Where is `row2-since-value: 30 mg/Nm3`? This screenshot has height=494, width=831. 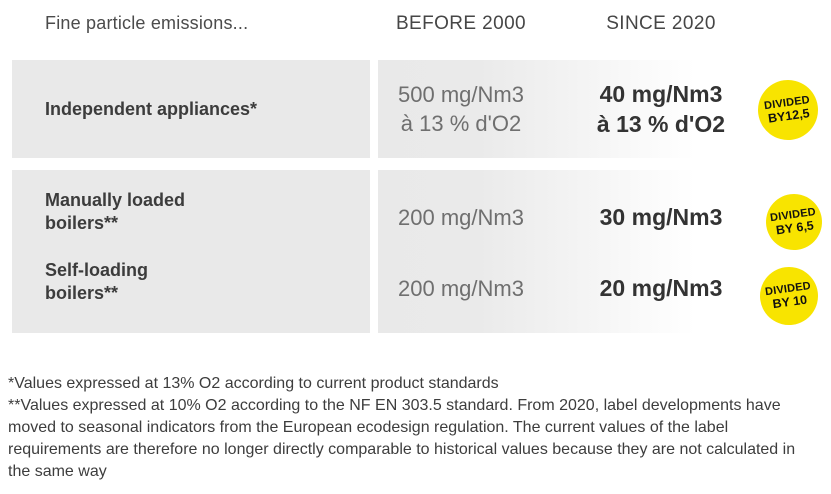 row2-since-value: 30 mg/Nm3 is located at coordinates (661, 217).